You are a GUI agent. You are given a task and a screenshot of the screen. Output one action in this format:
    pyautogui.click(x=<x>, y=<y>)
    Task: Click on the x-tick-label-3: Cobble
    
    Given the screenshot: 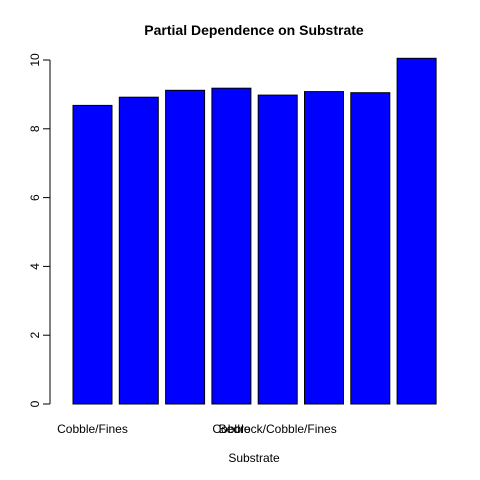 What is the action you would take?
    pyautogui.click(x=231, y=429)
    